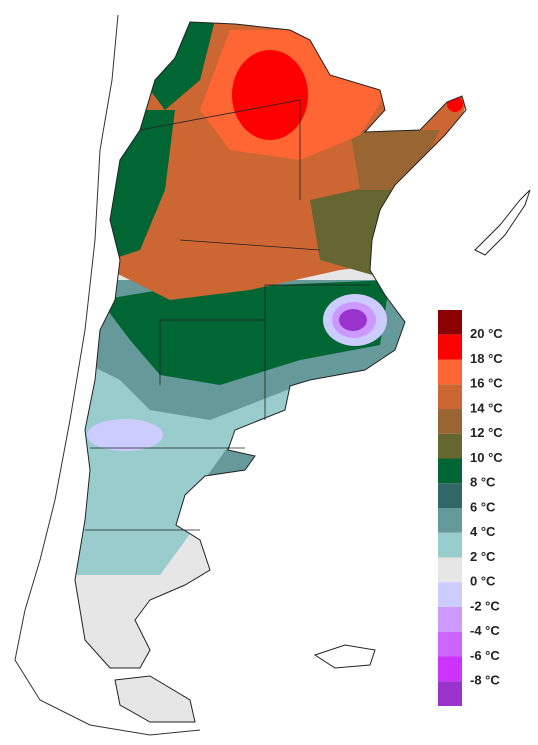  I want to click on legend-label: 18 °C, so click(486, 358).